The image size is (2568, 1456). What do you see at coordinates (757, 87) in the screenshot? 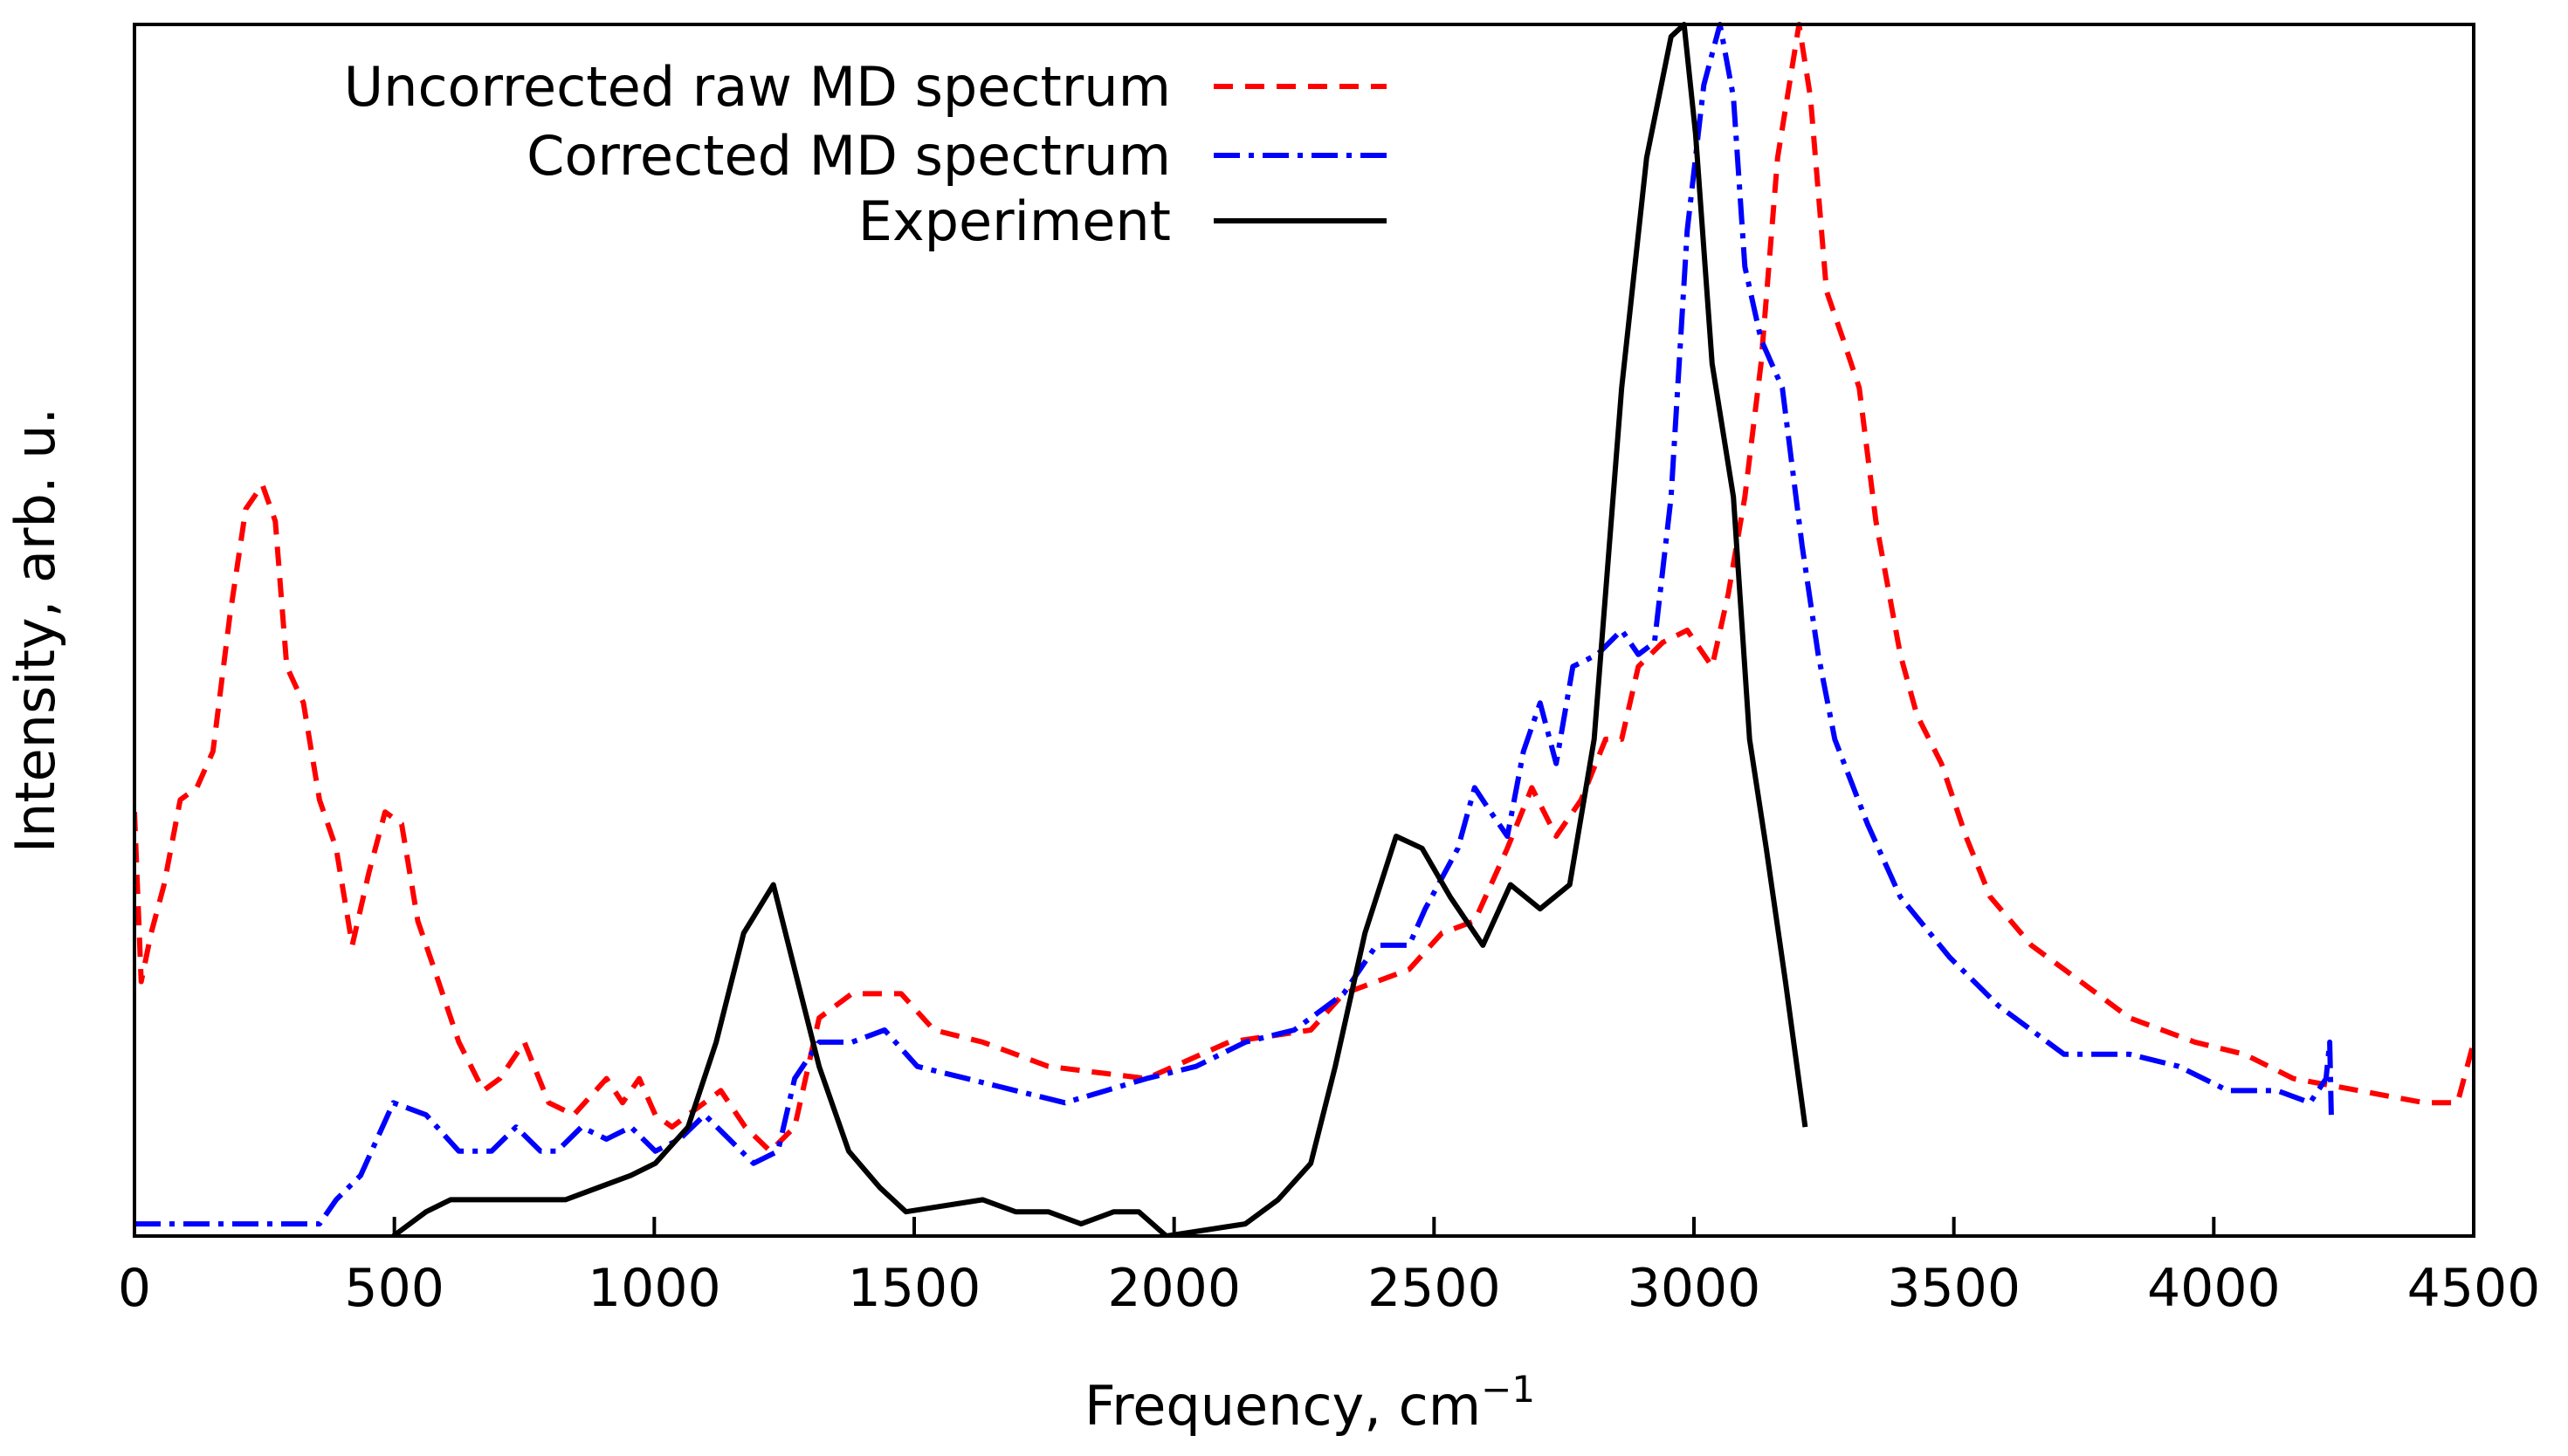
I see `legend-label: Uncorrected raw MD spectrum` at bounding box center [757, 87].